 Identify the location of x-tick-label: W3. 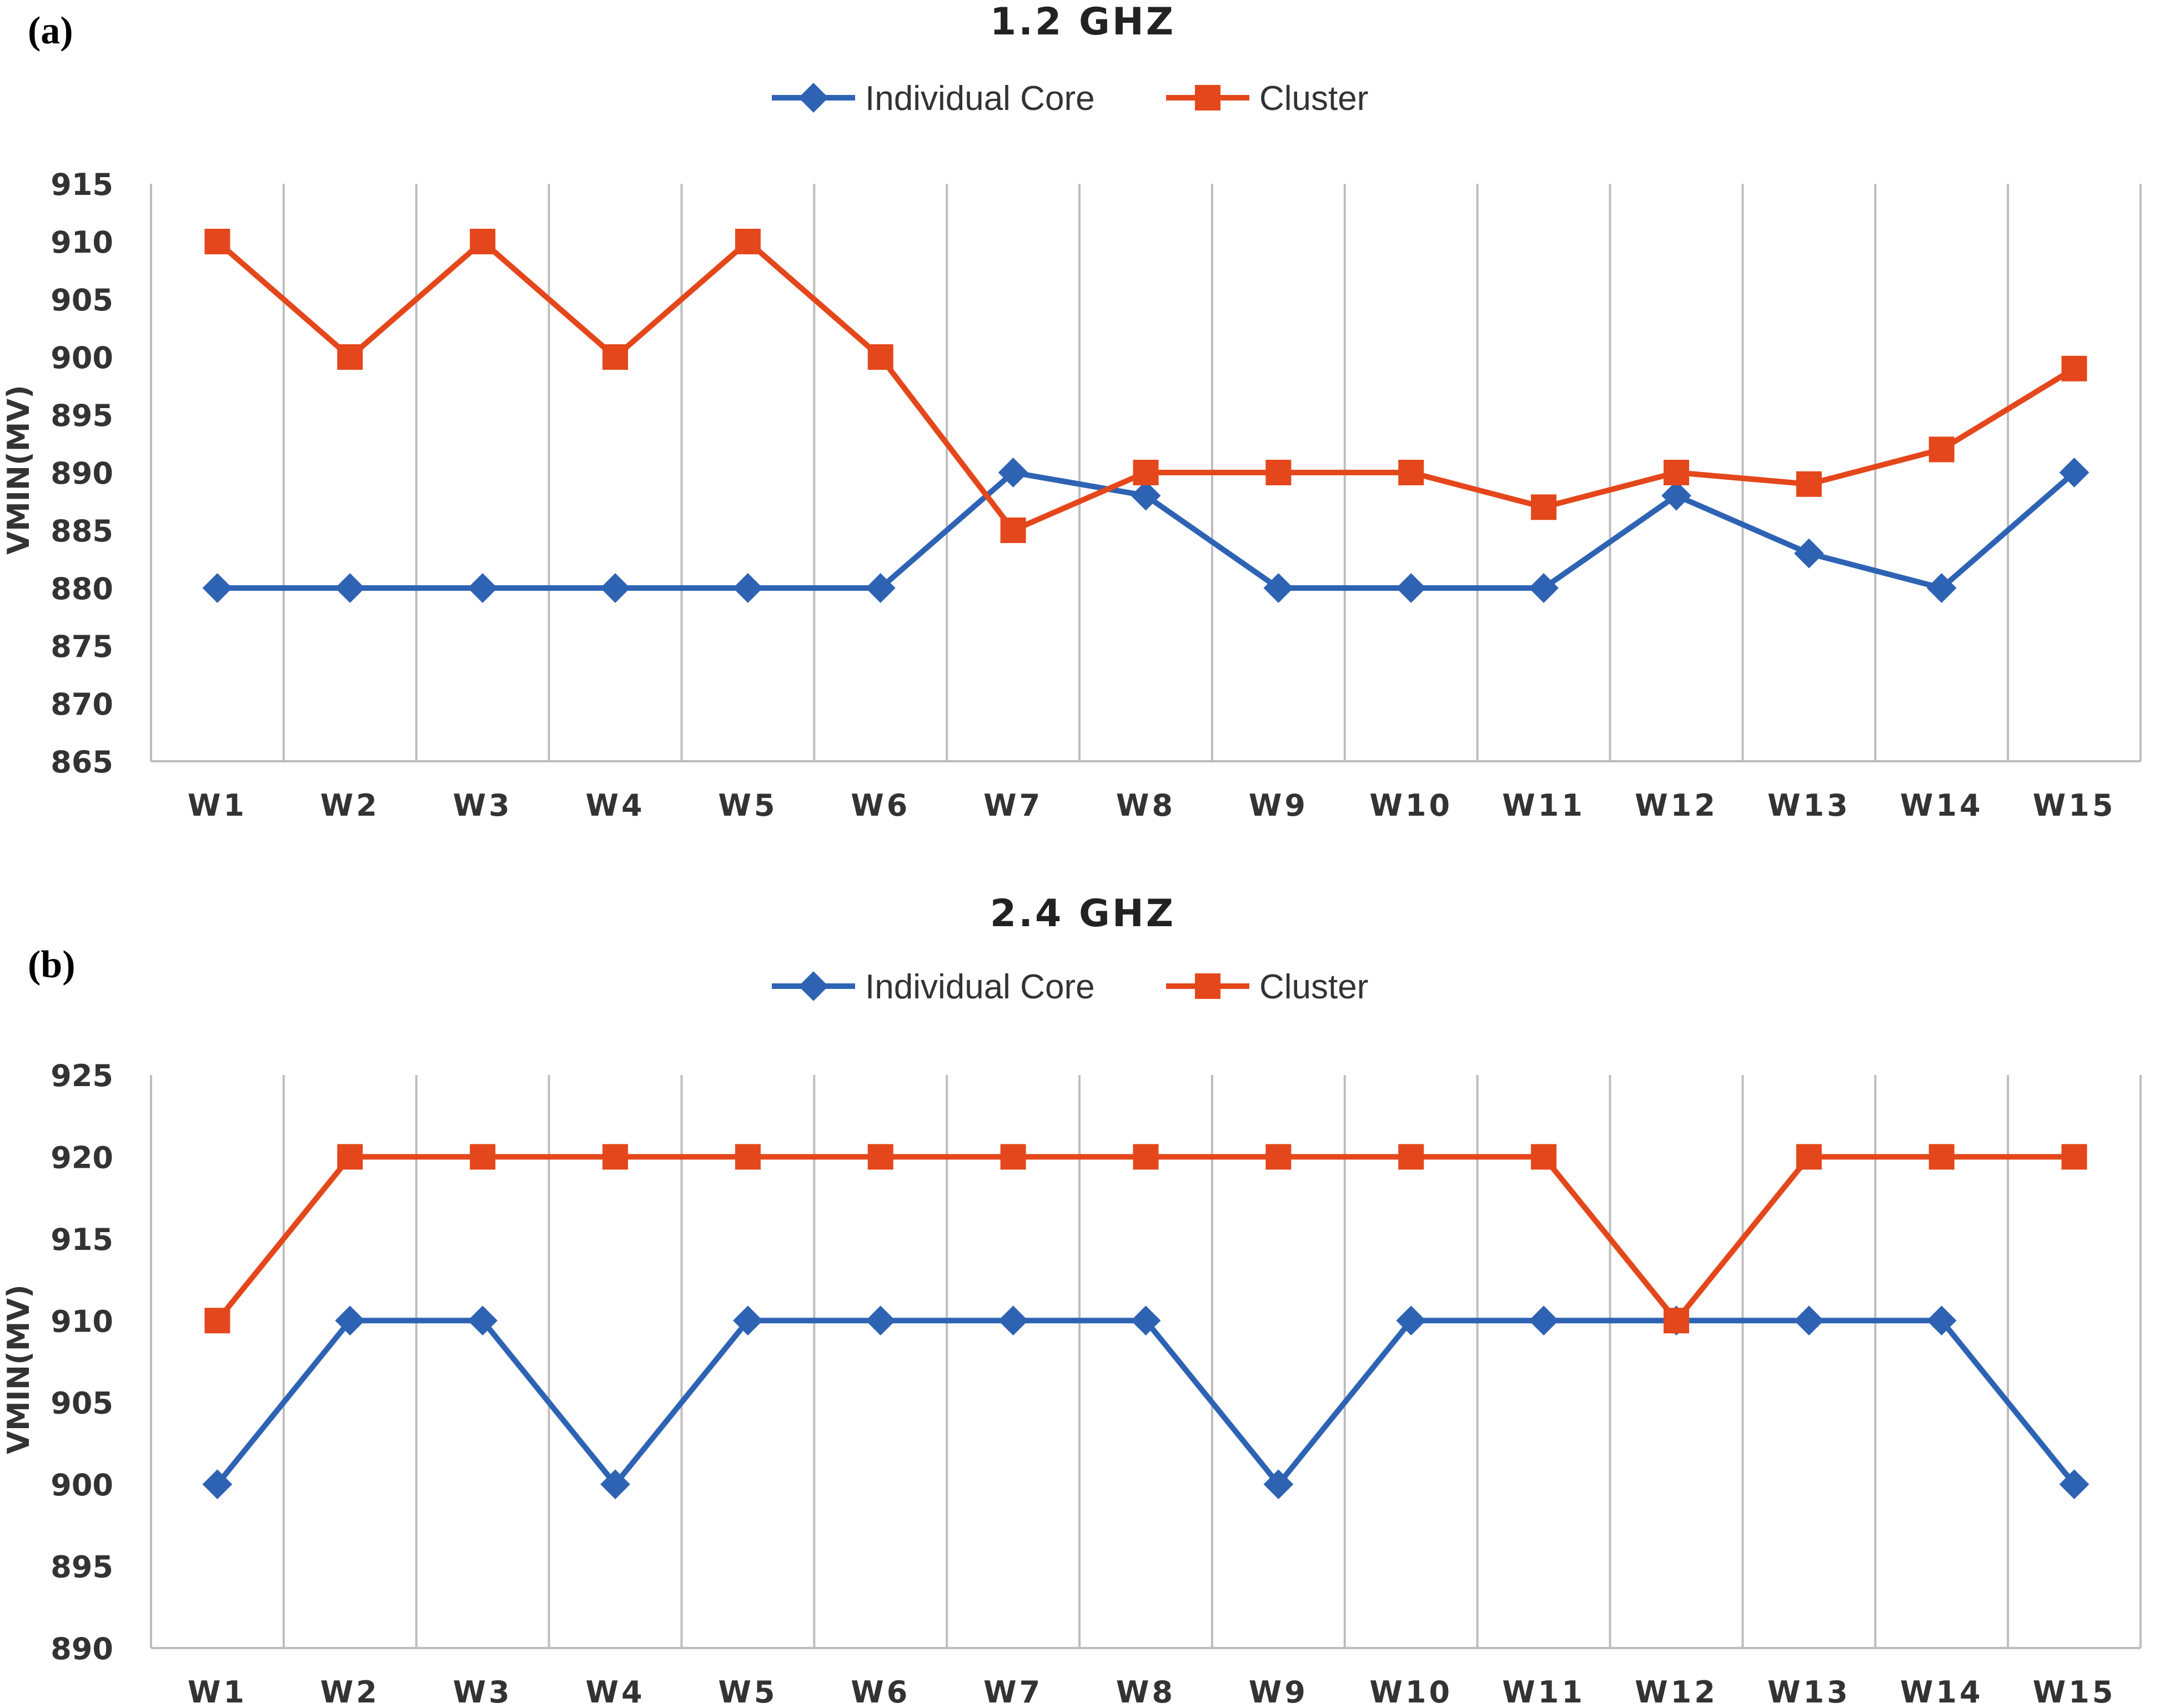
(483, 805).